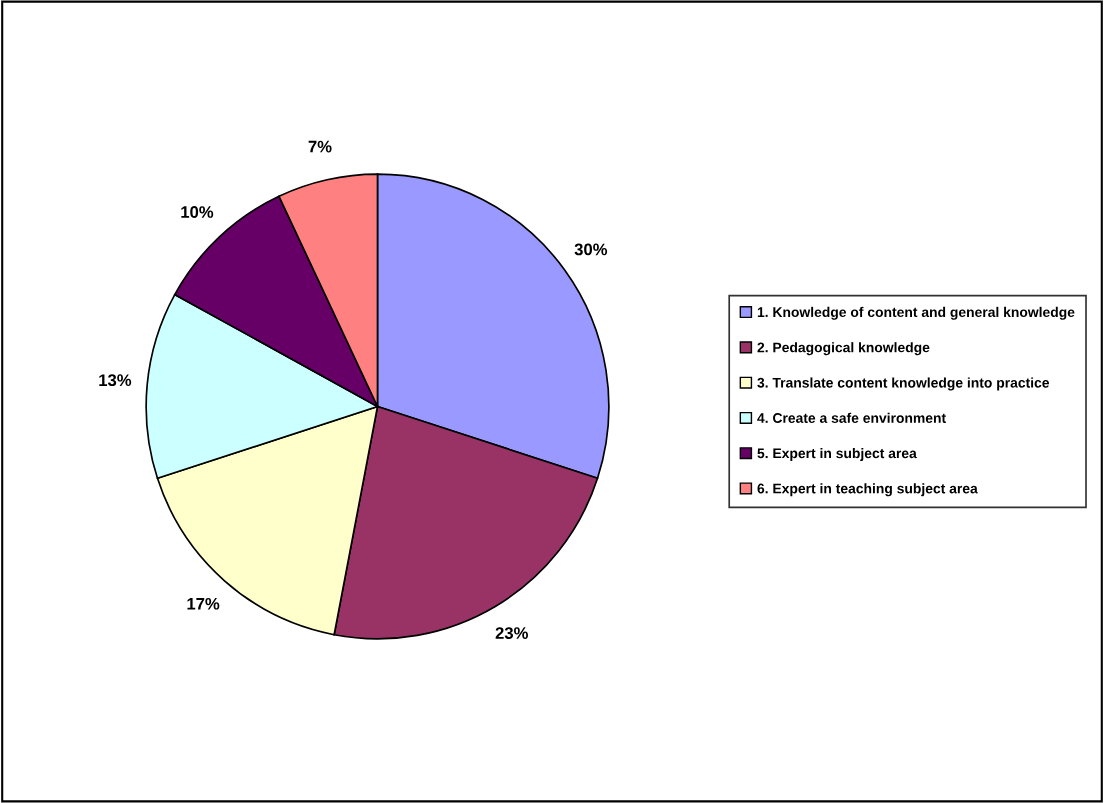 This screenshot has height=803, width=1104. What do you see at coordinates (851, 417) in the screenshot?
I see `legend-label: 4. Create a safe environment` at bounding box center [851, 417].